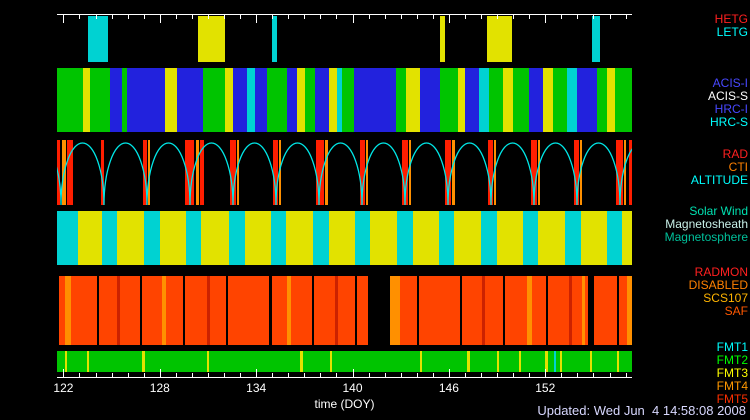 The height and width of the screenshot is (420, 750). Describe the element at coordinates (641, 410) in the screenshot. I see `updated-timestamp: Updated: Wed Jun 4 14:58:08 2008` at that location.